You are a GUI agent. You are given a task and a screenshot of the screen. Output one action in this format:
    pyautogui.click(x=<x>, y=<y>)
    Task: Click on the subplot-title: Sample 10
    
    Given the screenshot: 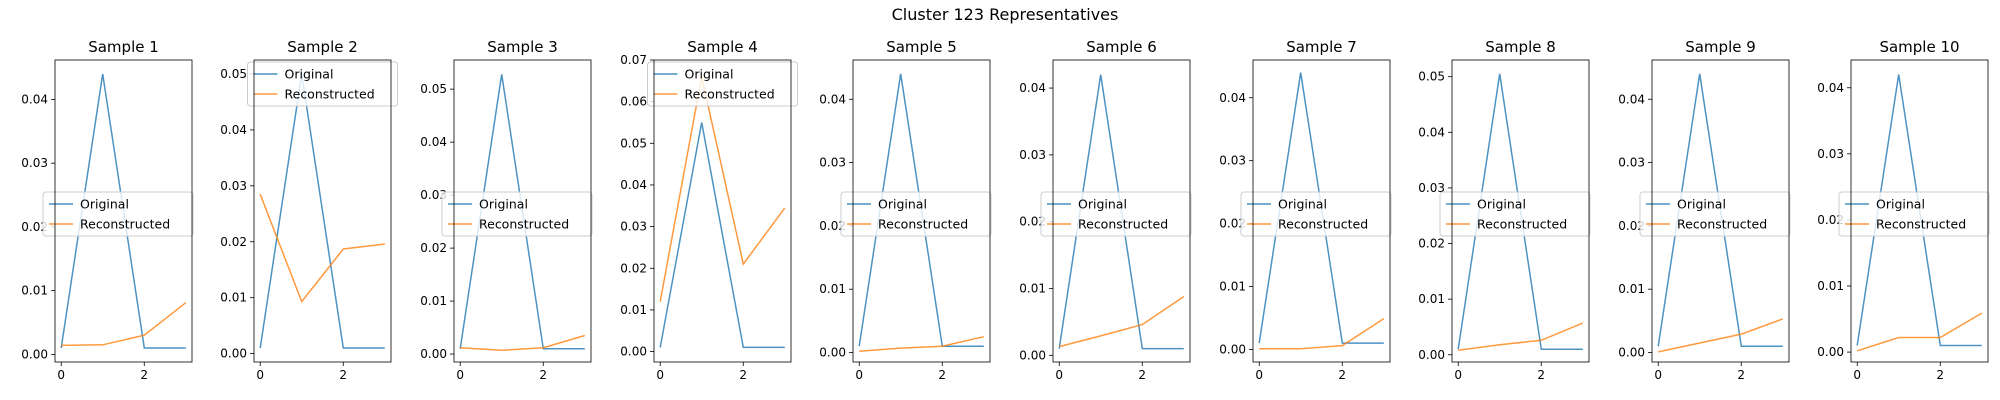 What is the action you would take?
    pyautogui.click(x=1919, y=47)
    